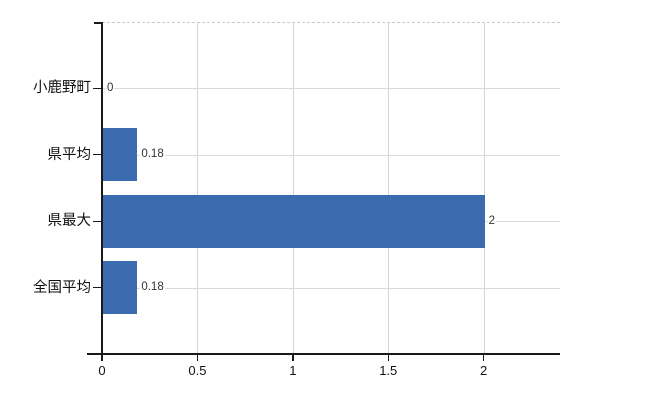 Image resolution: width=650 pixels, height=400 pixels. I want to click on category-label: 小鹿野町, so click(62, 88).